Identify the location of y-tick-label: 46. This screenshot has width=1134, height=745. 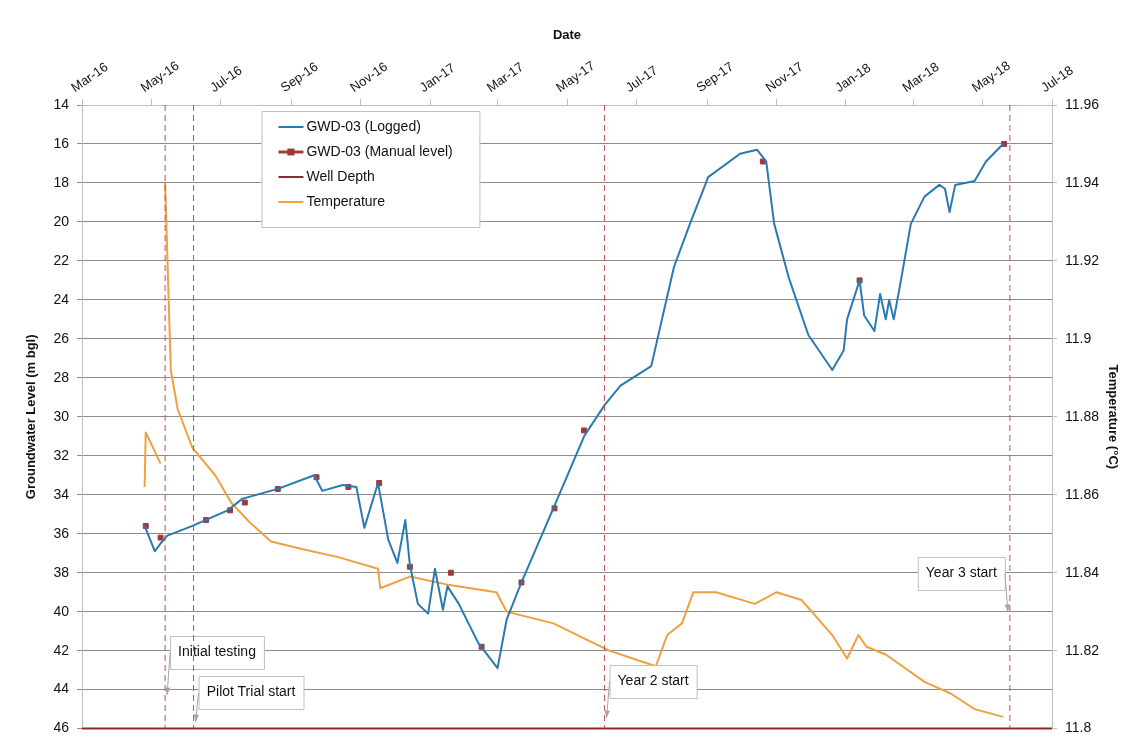
(61, 727).